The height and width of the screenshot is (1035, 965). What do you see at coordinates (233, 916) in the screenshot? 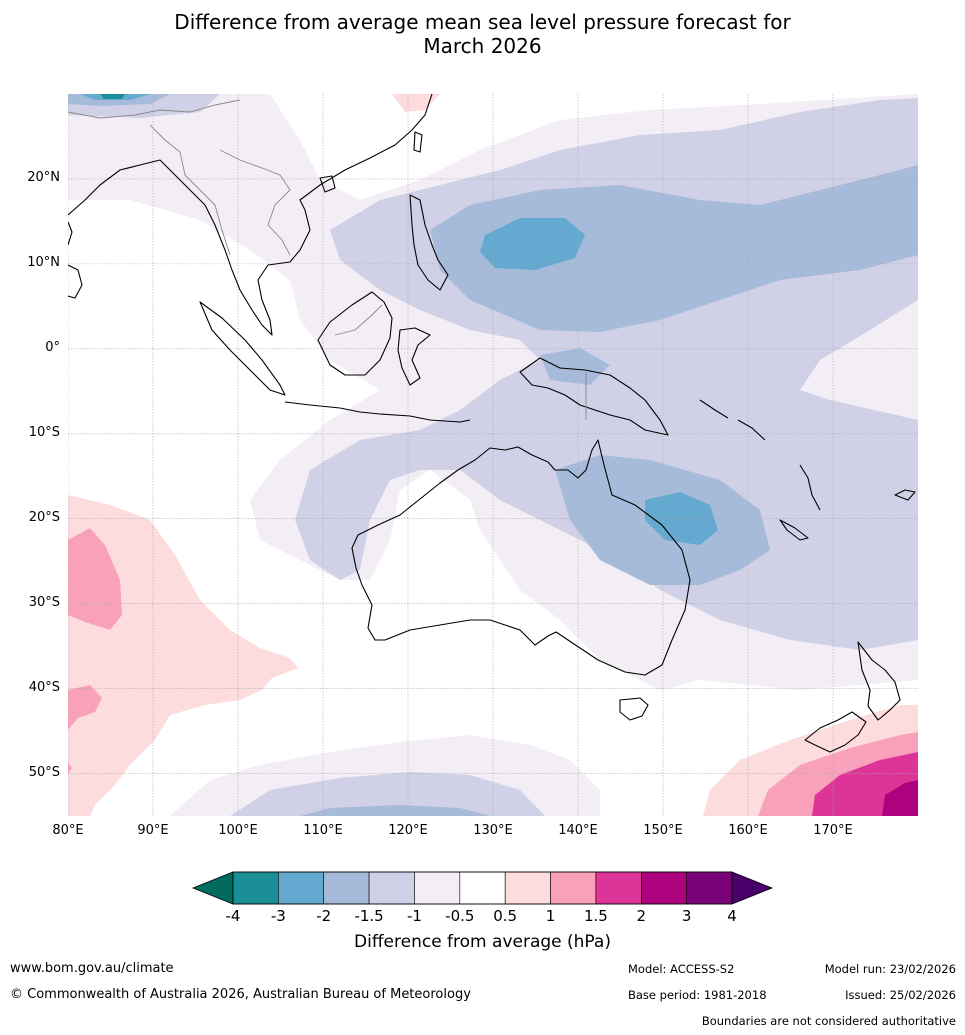
I see `colorbar-tick-label: -4` at bounding box center [233, 916].